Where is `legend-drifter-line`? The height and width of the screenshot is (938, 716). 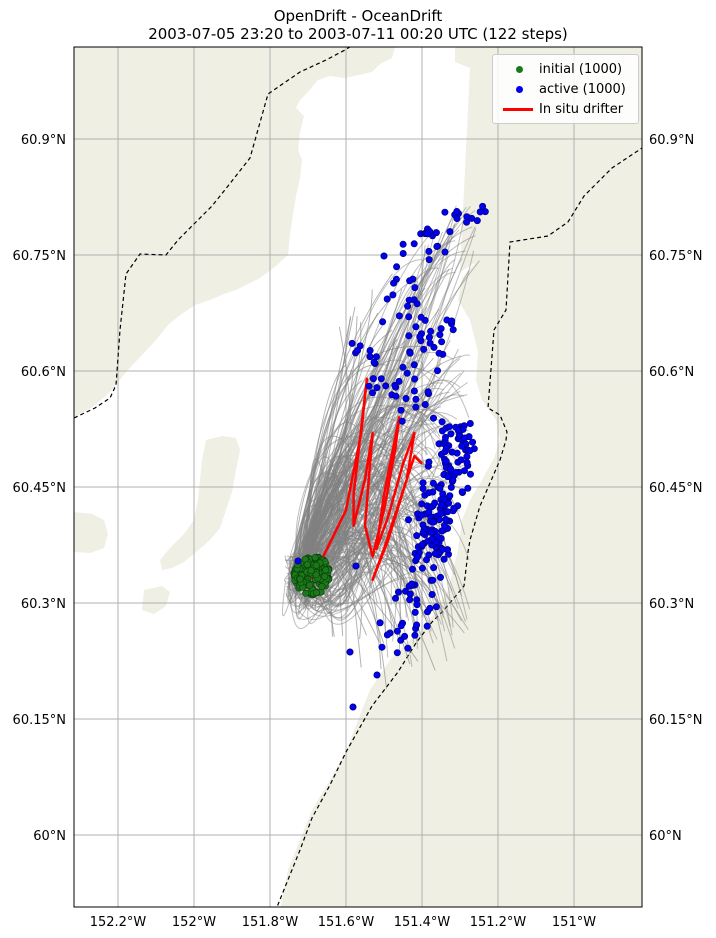 legend-drifter-line is located at coordinates (518, 109).